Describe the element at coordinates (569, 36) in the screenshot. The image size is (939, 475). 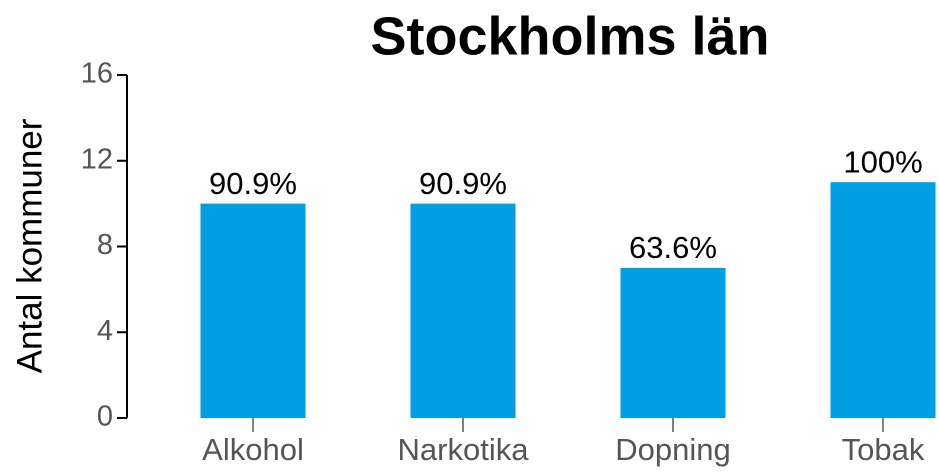
I see `chart-title: Stockholms län` at that location.